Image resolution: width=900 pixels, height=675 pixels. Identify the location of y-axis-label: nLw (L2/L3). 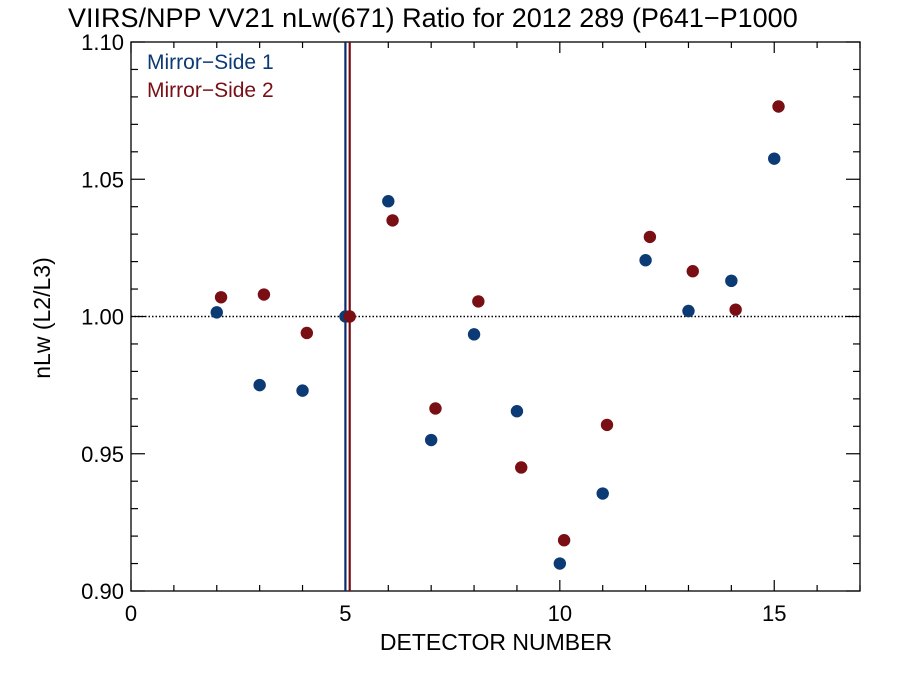
(42, 317).